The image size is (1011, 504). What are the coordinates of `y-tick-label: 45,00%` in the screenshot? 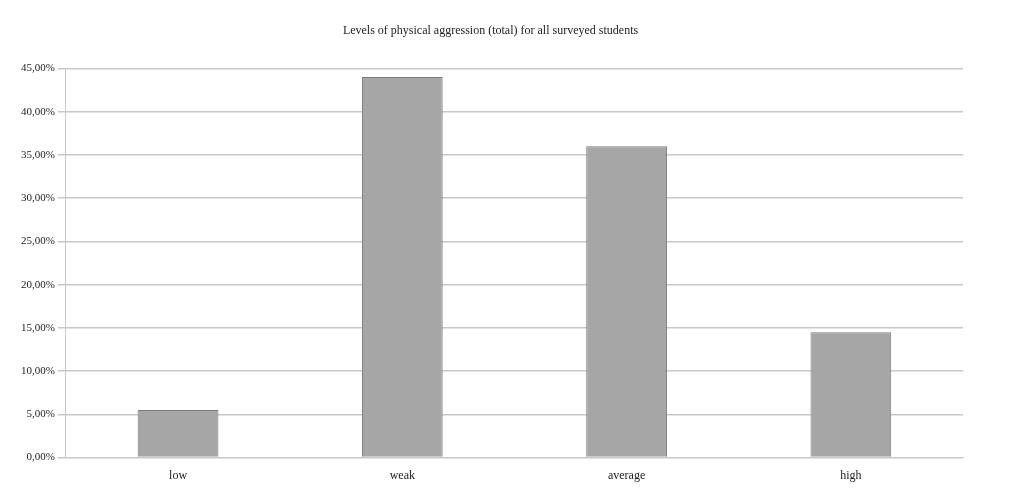 It's located at (37, 67).